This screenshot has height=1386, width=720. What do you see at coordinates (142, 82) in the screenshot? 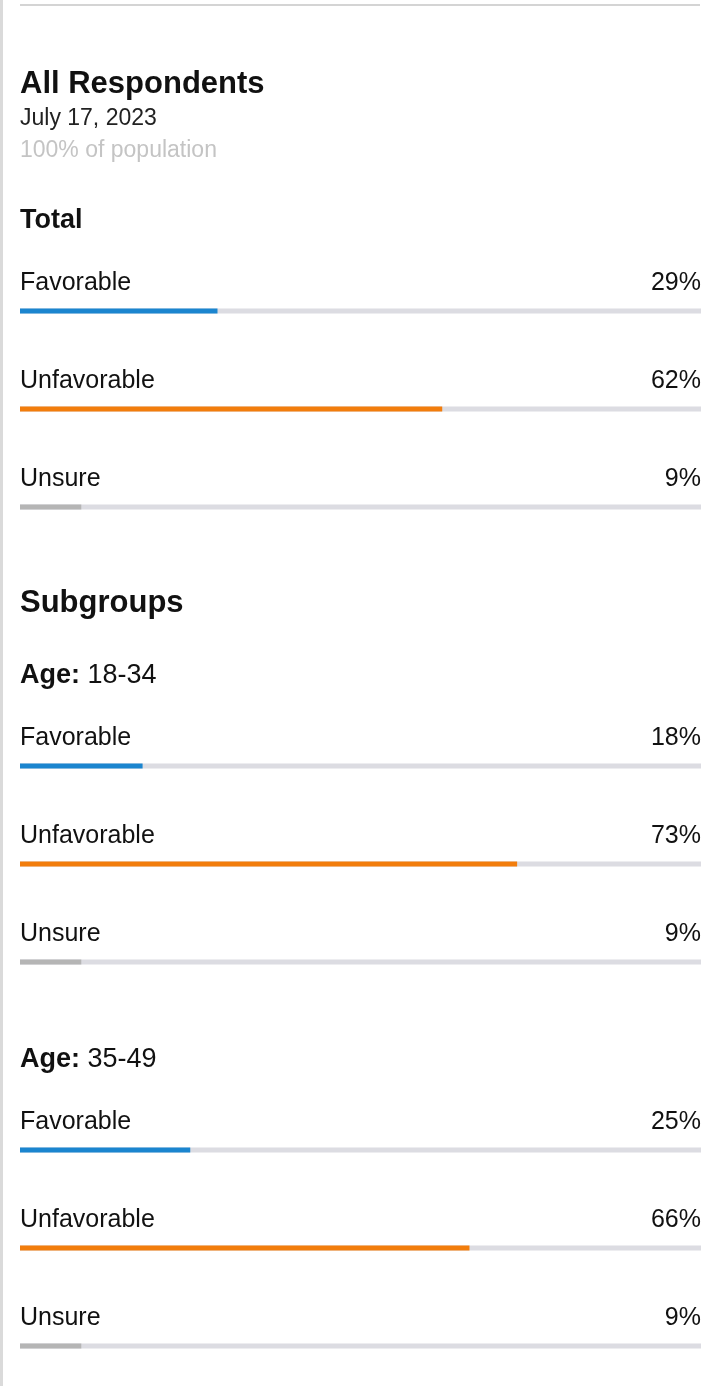
I see `text: All Respondents` at bounding box center [142, 82].